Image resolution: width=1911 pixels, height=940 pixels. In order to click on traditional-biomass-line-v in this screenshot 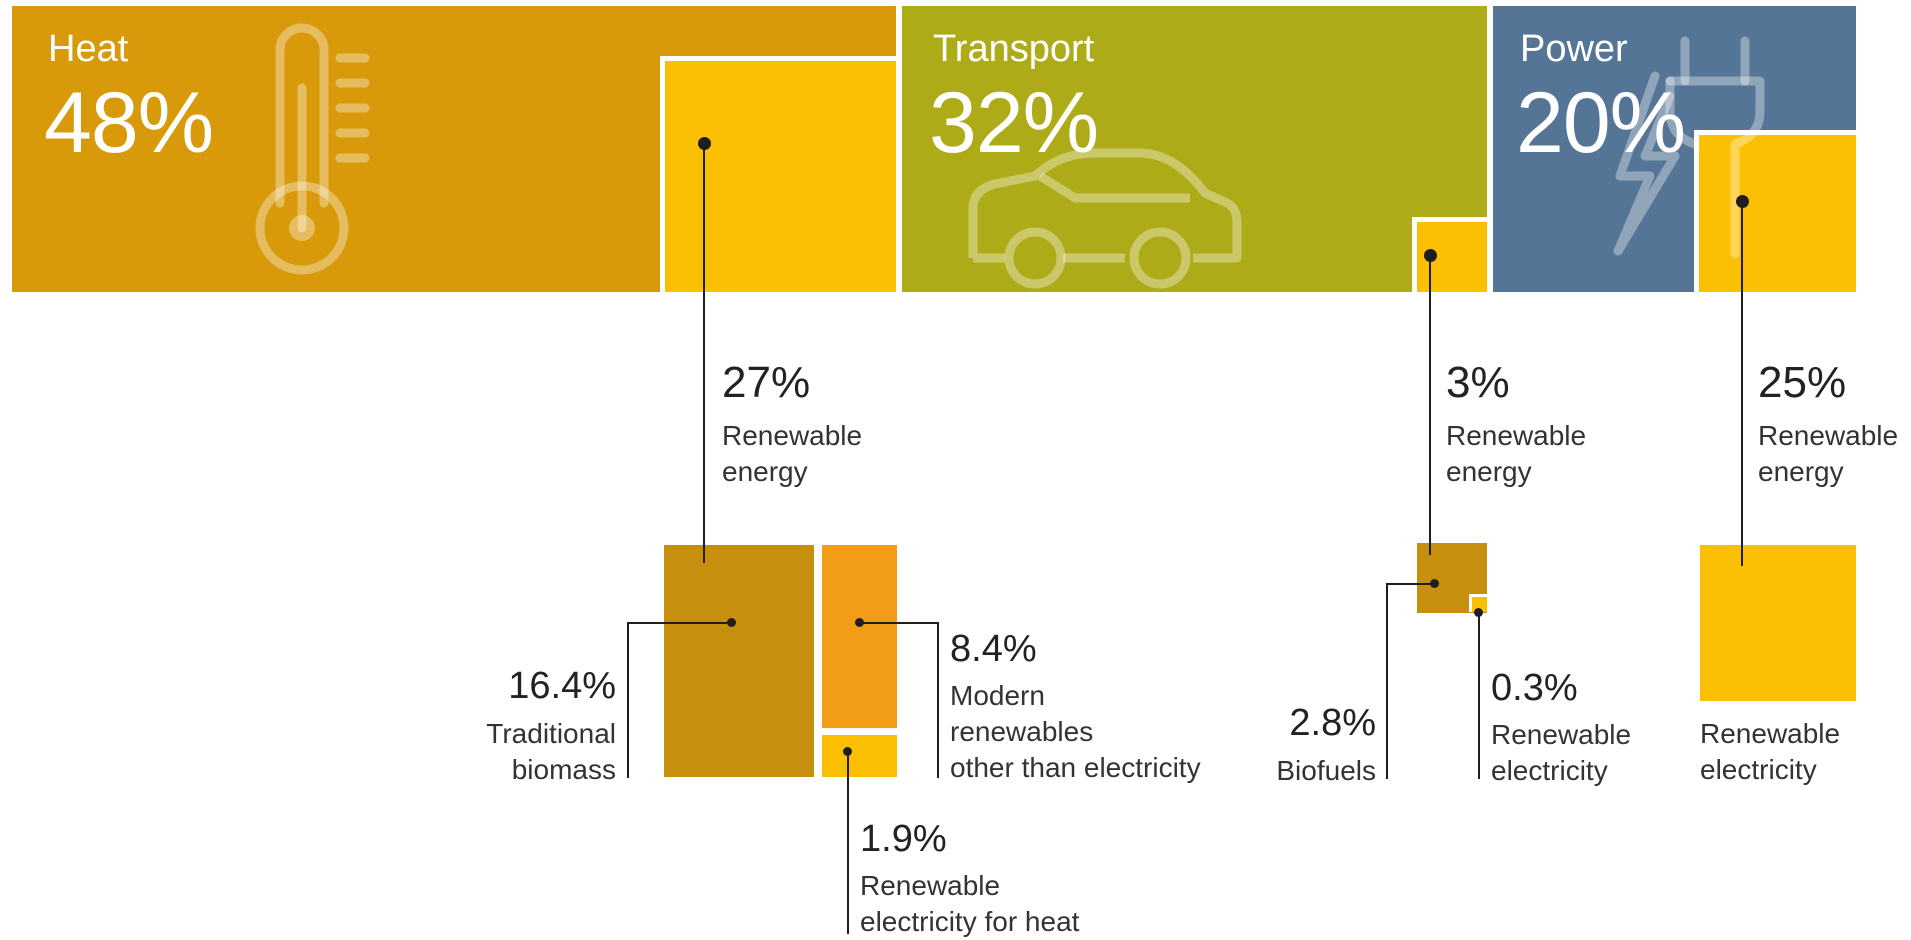, I will do `click(628, 700)`.